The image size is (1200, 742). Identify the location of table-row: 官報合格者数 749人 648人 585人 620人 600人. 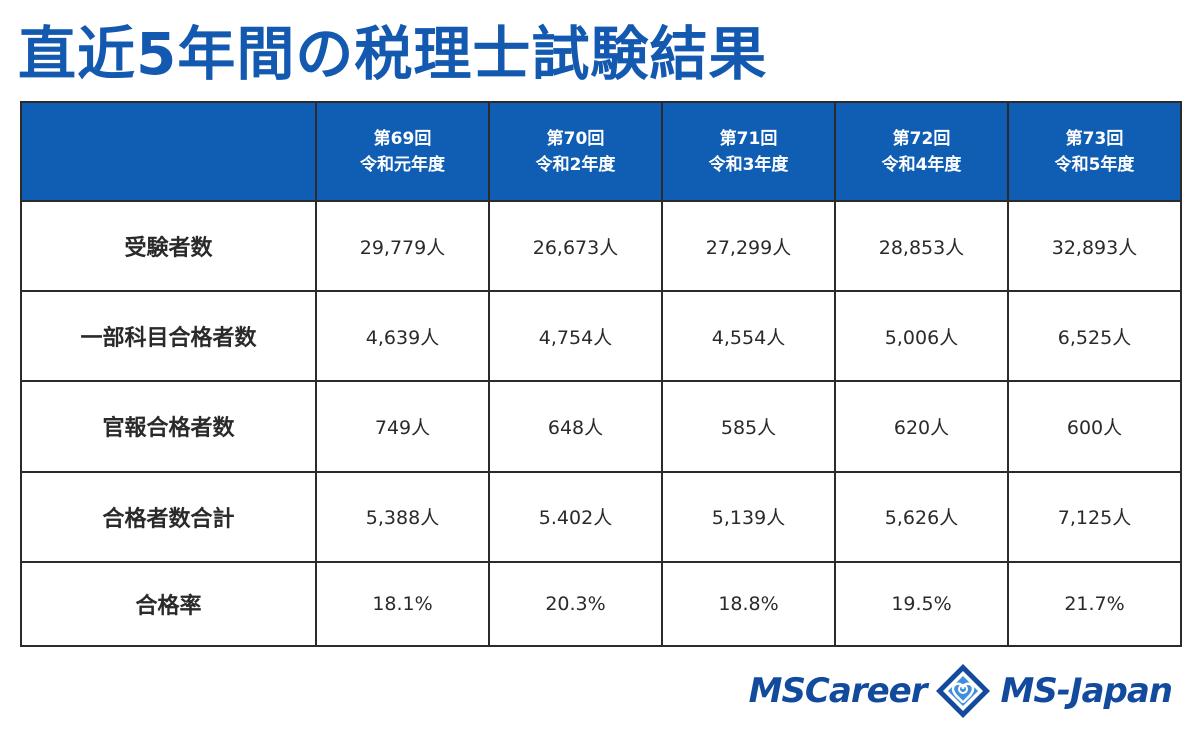
(601, 426).